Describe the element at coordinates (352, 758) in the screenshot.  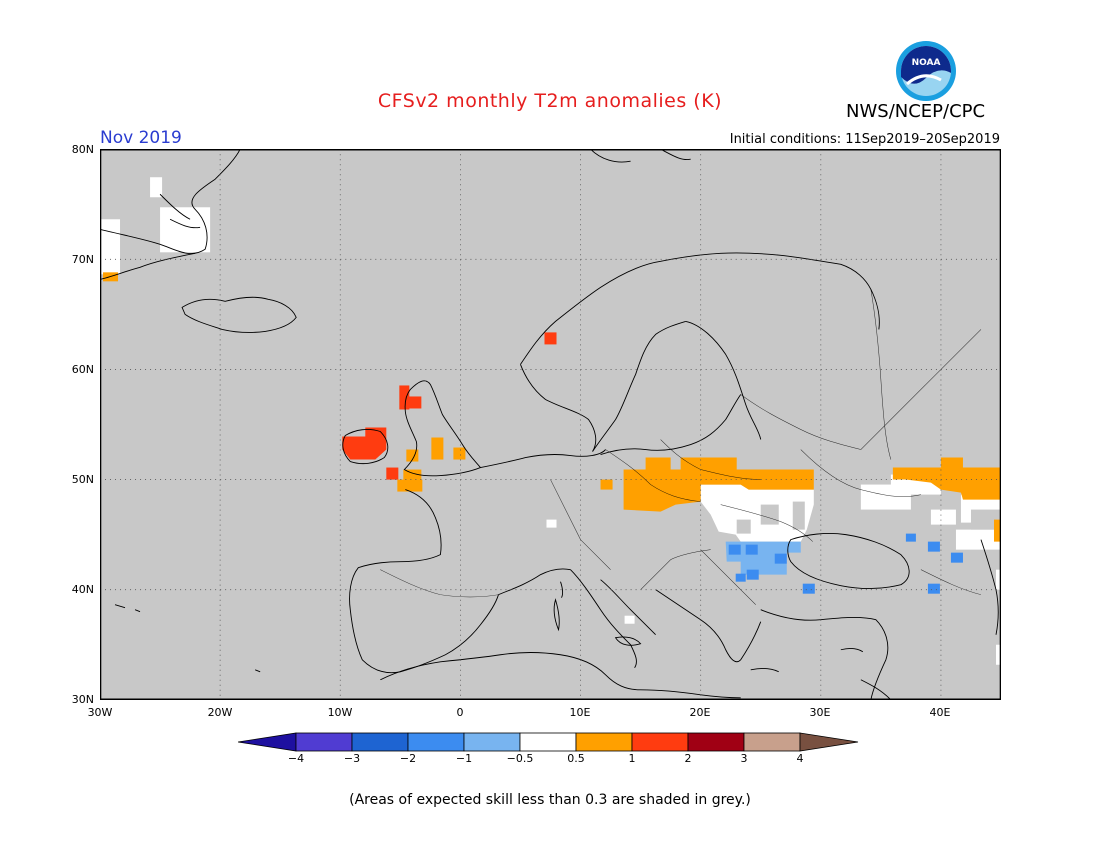
I see `colorbar-label-neg3: −3` at that location.